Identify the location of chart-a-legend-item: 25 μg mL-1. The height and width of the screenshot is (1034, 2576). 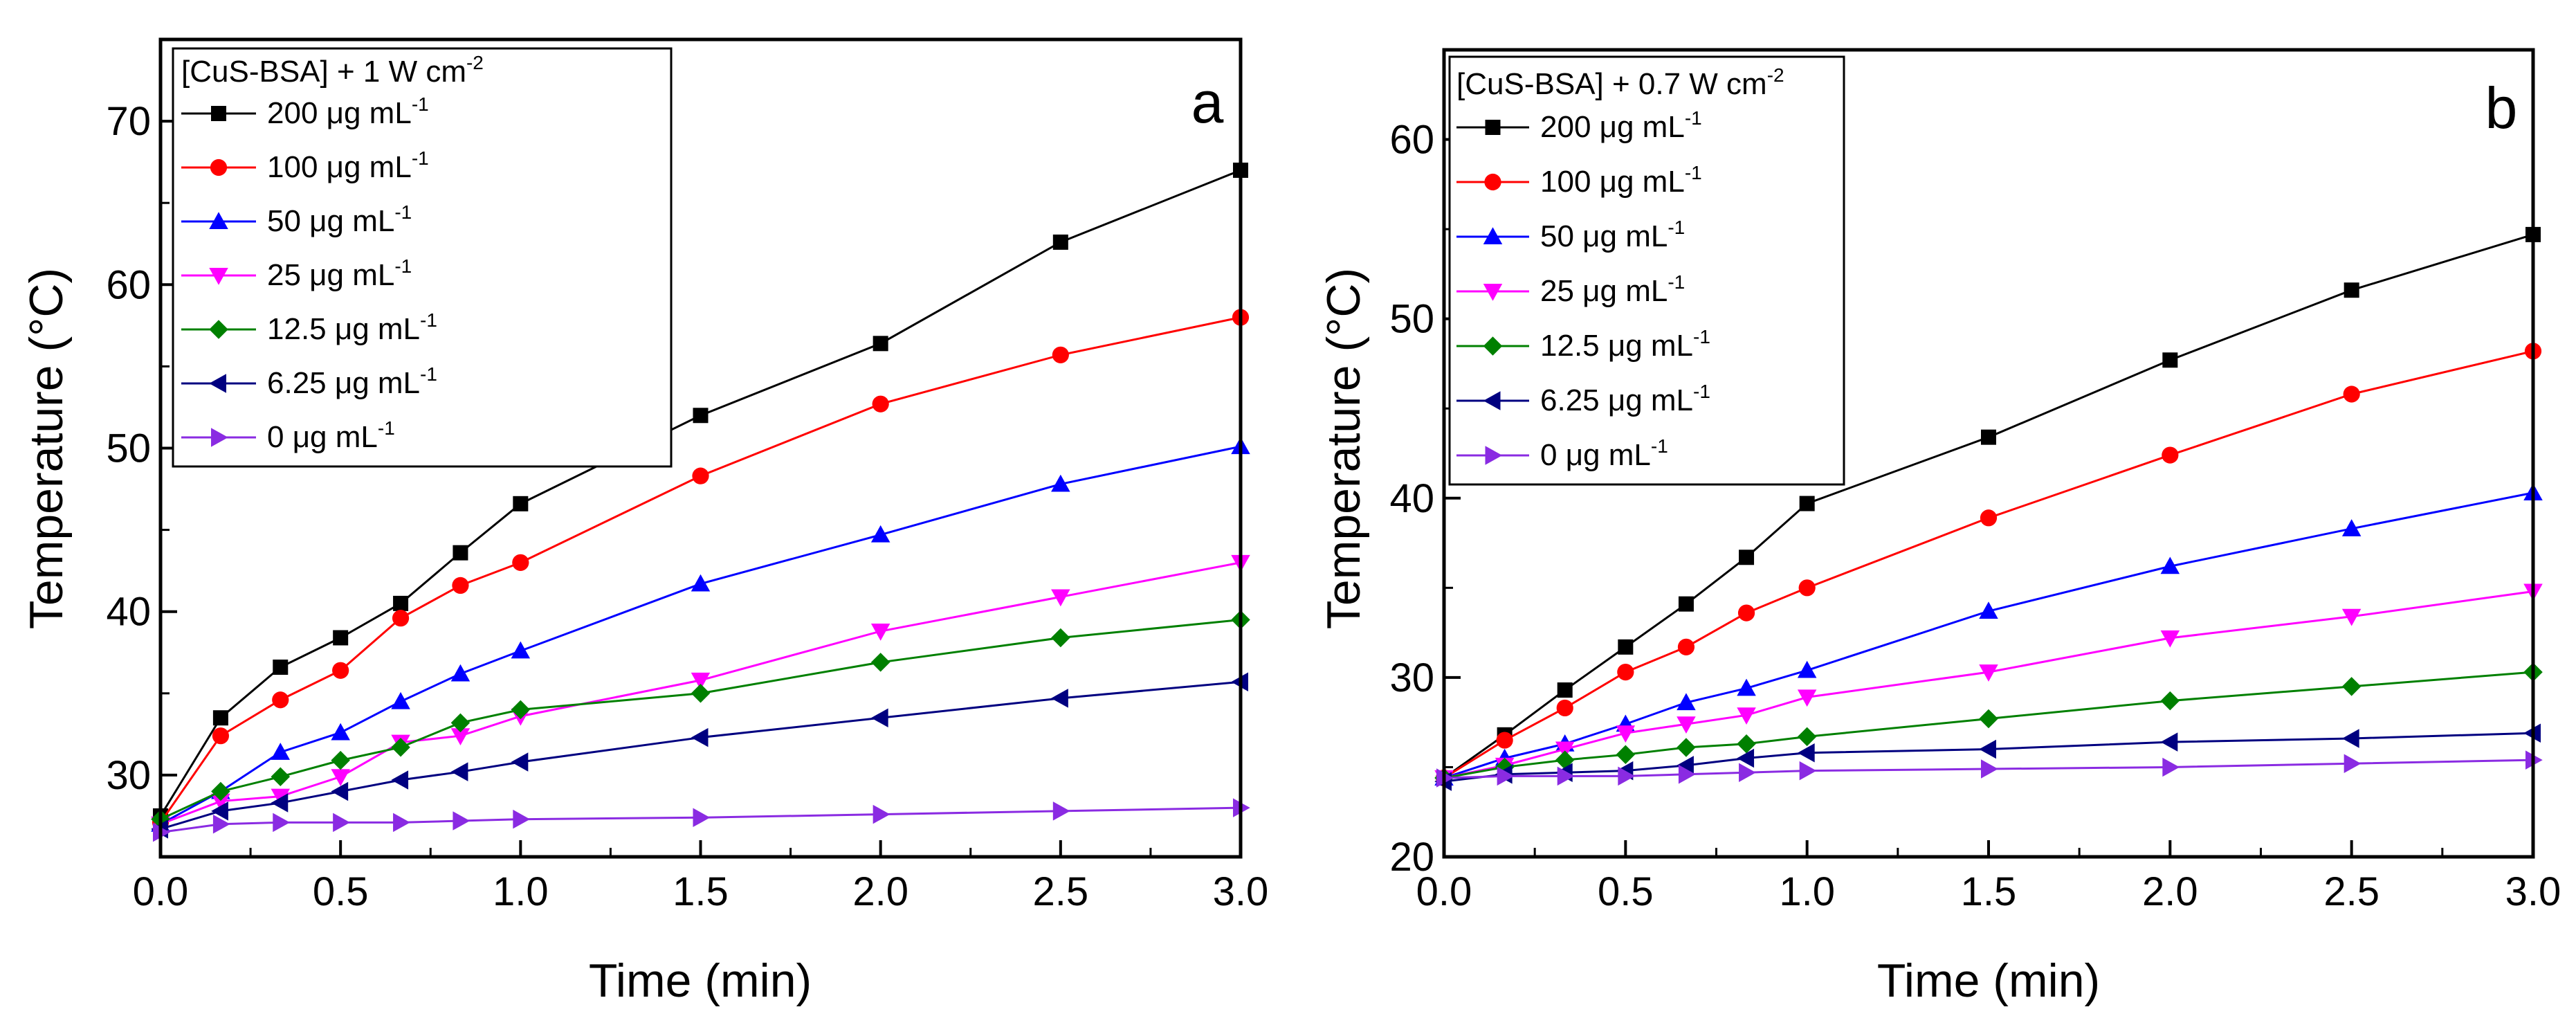
(297, 273).